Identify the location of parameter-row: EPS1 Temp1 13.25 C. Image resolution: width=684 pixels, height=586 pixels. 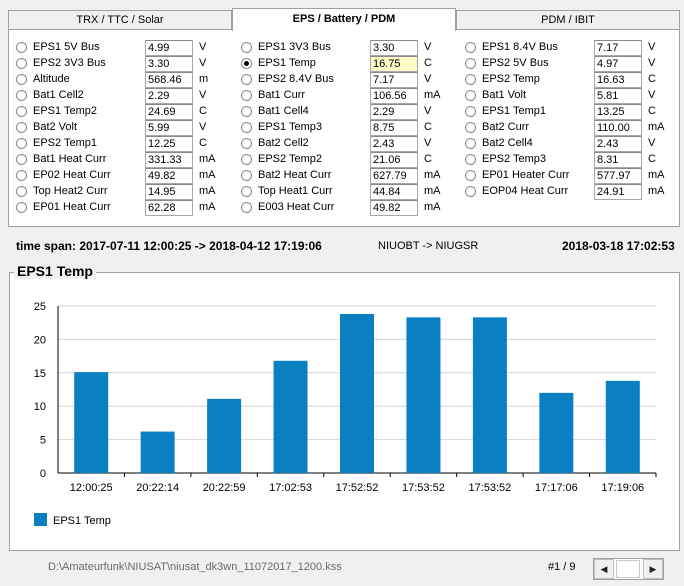
(565, 112).